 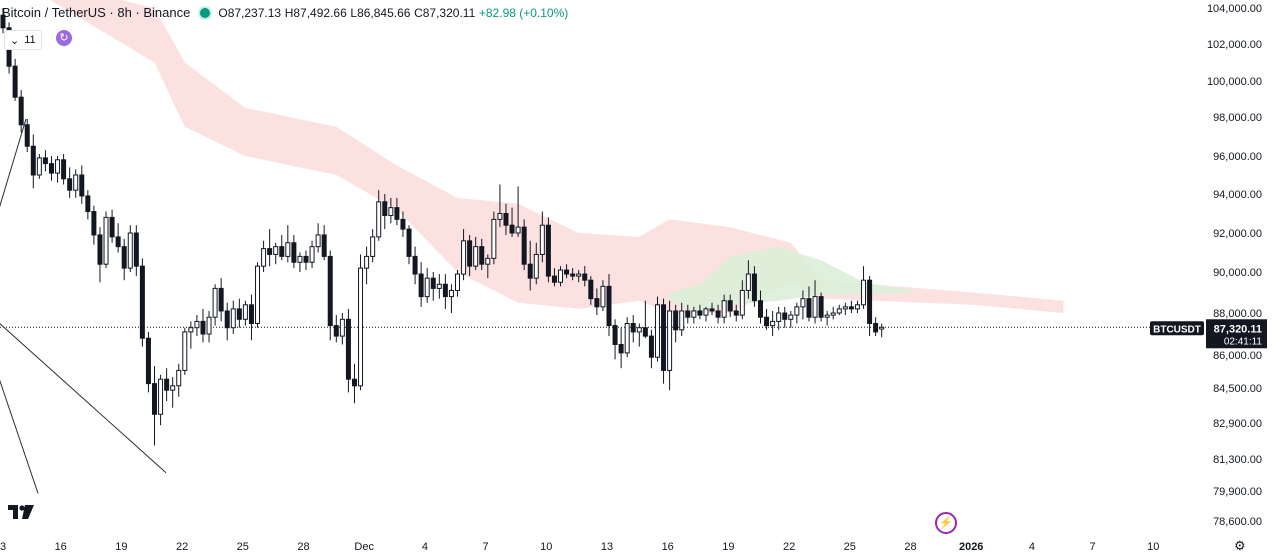 I want to click on chevron-down-icon: ⌄, so click(x=15, y=40).